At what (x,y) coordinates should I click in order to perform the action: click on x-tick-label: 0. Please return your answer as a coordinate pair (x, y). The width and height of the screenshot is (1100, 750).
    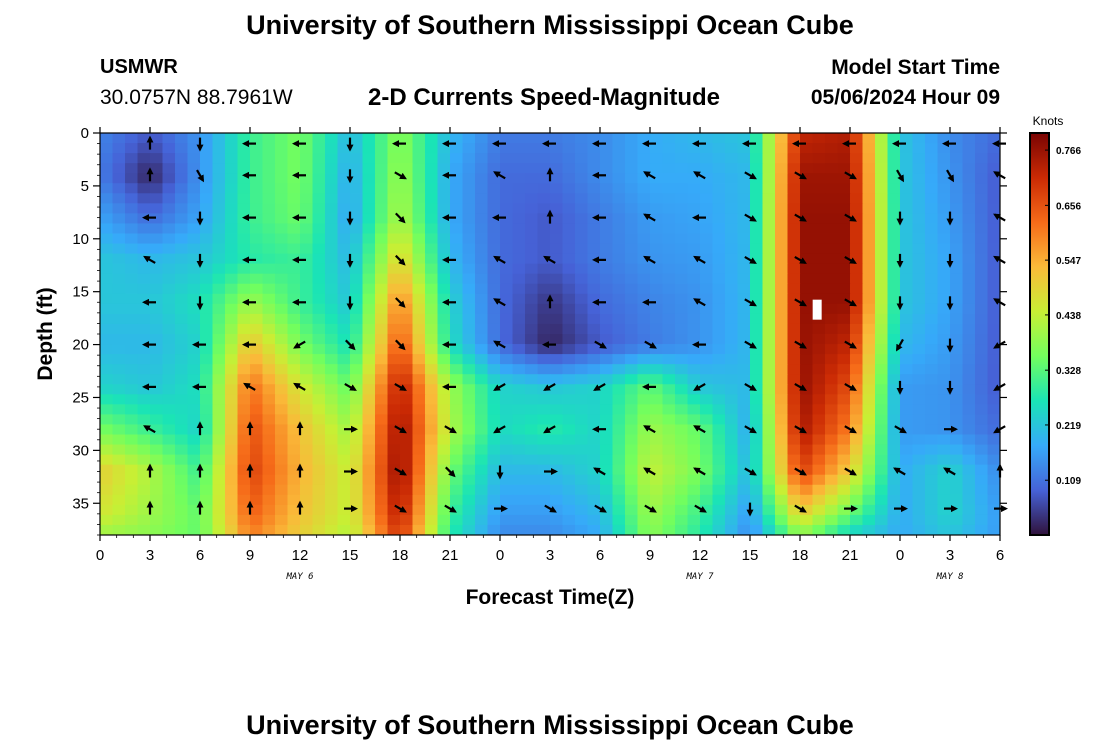
    Looking at the image, I should click on (900, 555).